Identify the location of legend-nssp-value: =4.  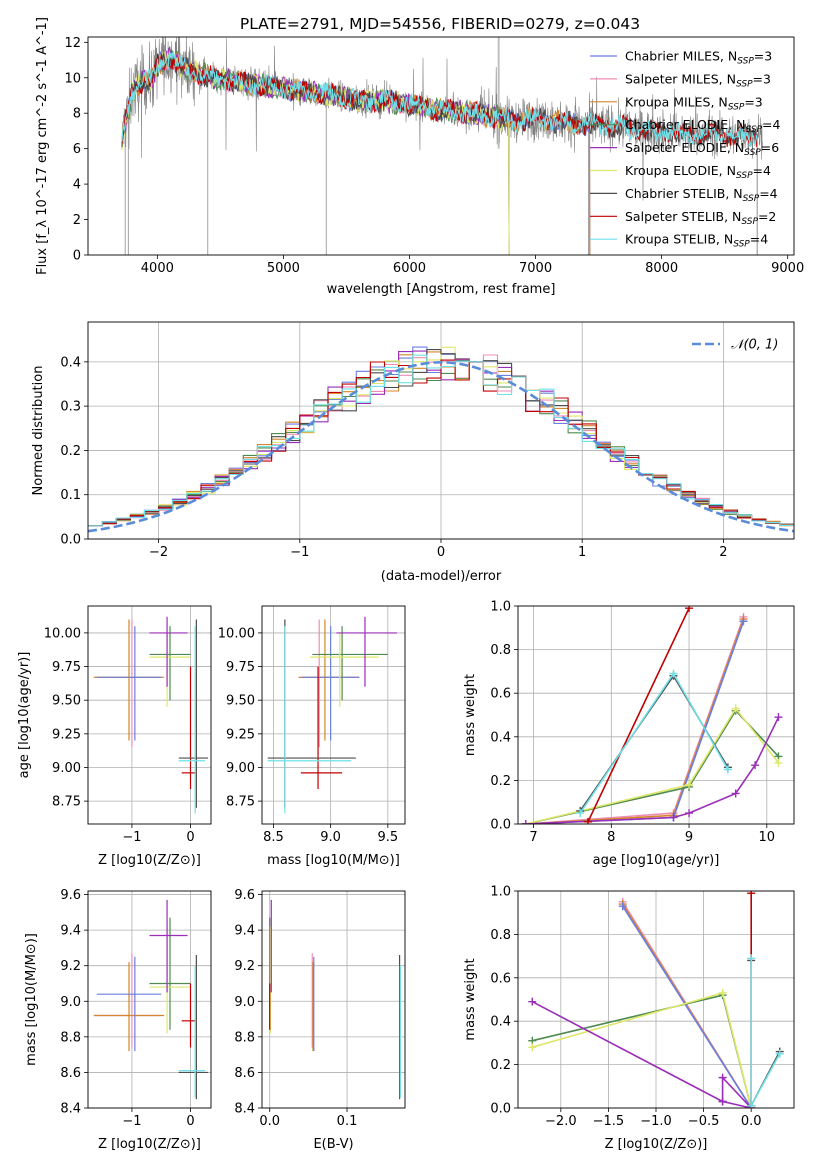
(759, 239).